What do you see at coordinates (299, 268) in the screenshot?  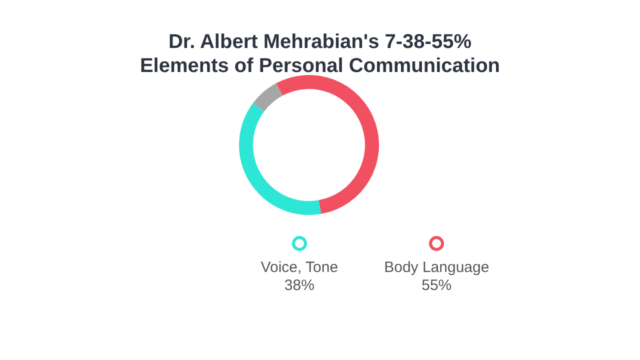 I see `legend-label: Voice, Tone` at bounding box center [299, 268].